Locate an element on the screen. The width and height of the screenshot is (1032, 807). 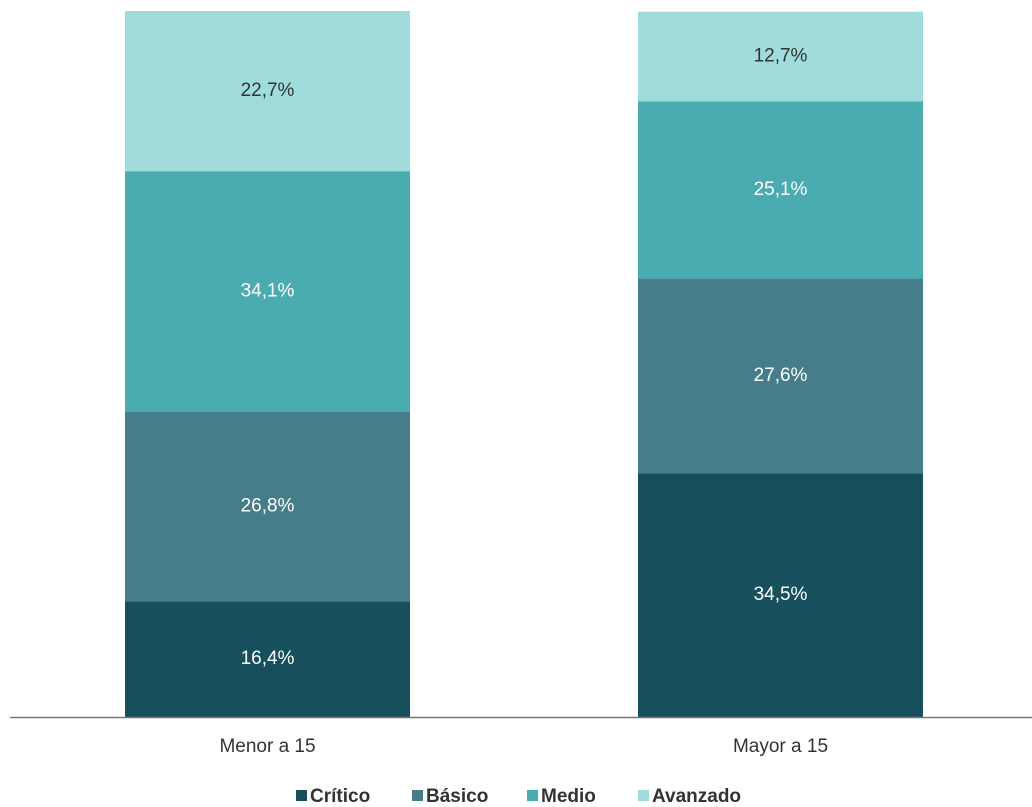
x-tick-label: Menor a 15 is located at coordinates (267, 746).